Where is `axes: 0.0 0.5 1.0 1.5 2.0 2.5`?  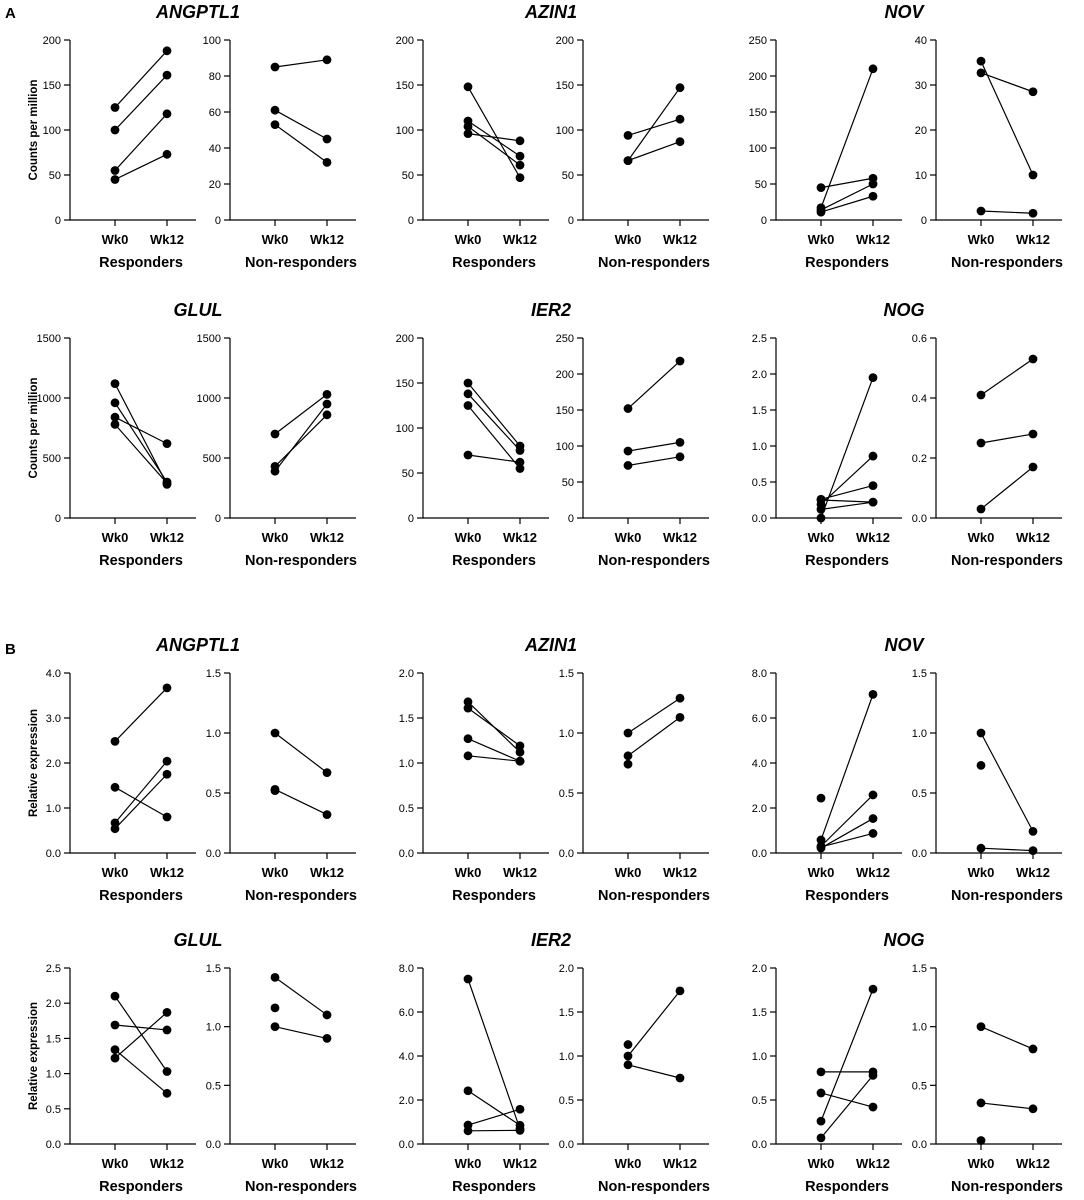
axes: 0.0 0.5 1.0 1.5 2.0 2.5 is located at coordinates (827, 429).